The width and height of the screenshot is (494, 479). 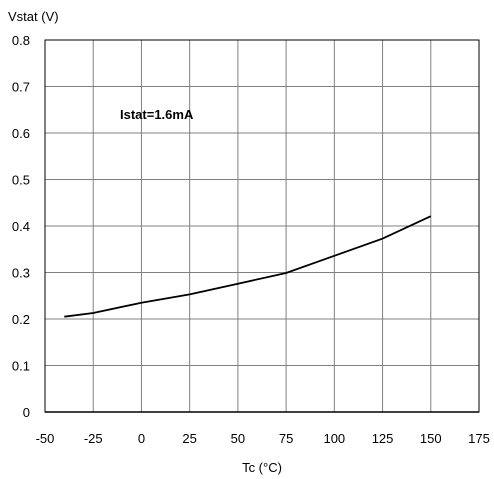 What do you see at coordinates (141, 438) in the screenshot?
I see `x-tick-label: 0` at bounding box center [141, 438].